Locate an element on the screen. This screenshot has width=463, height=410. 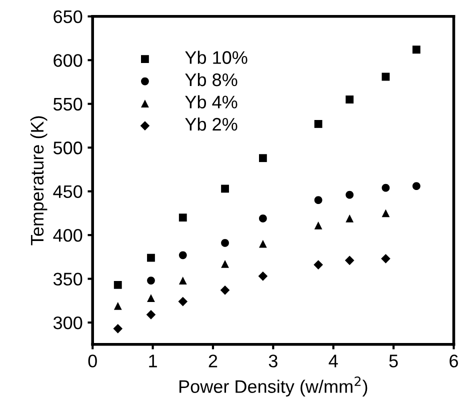
x-tick-label: 1 is located at coordinates (153, 361).